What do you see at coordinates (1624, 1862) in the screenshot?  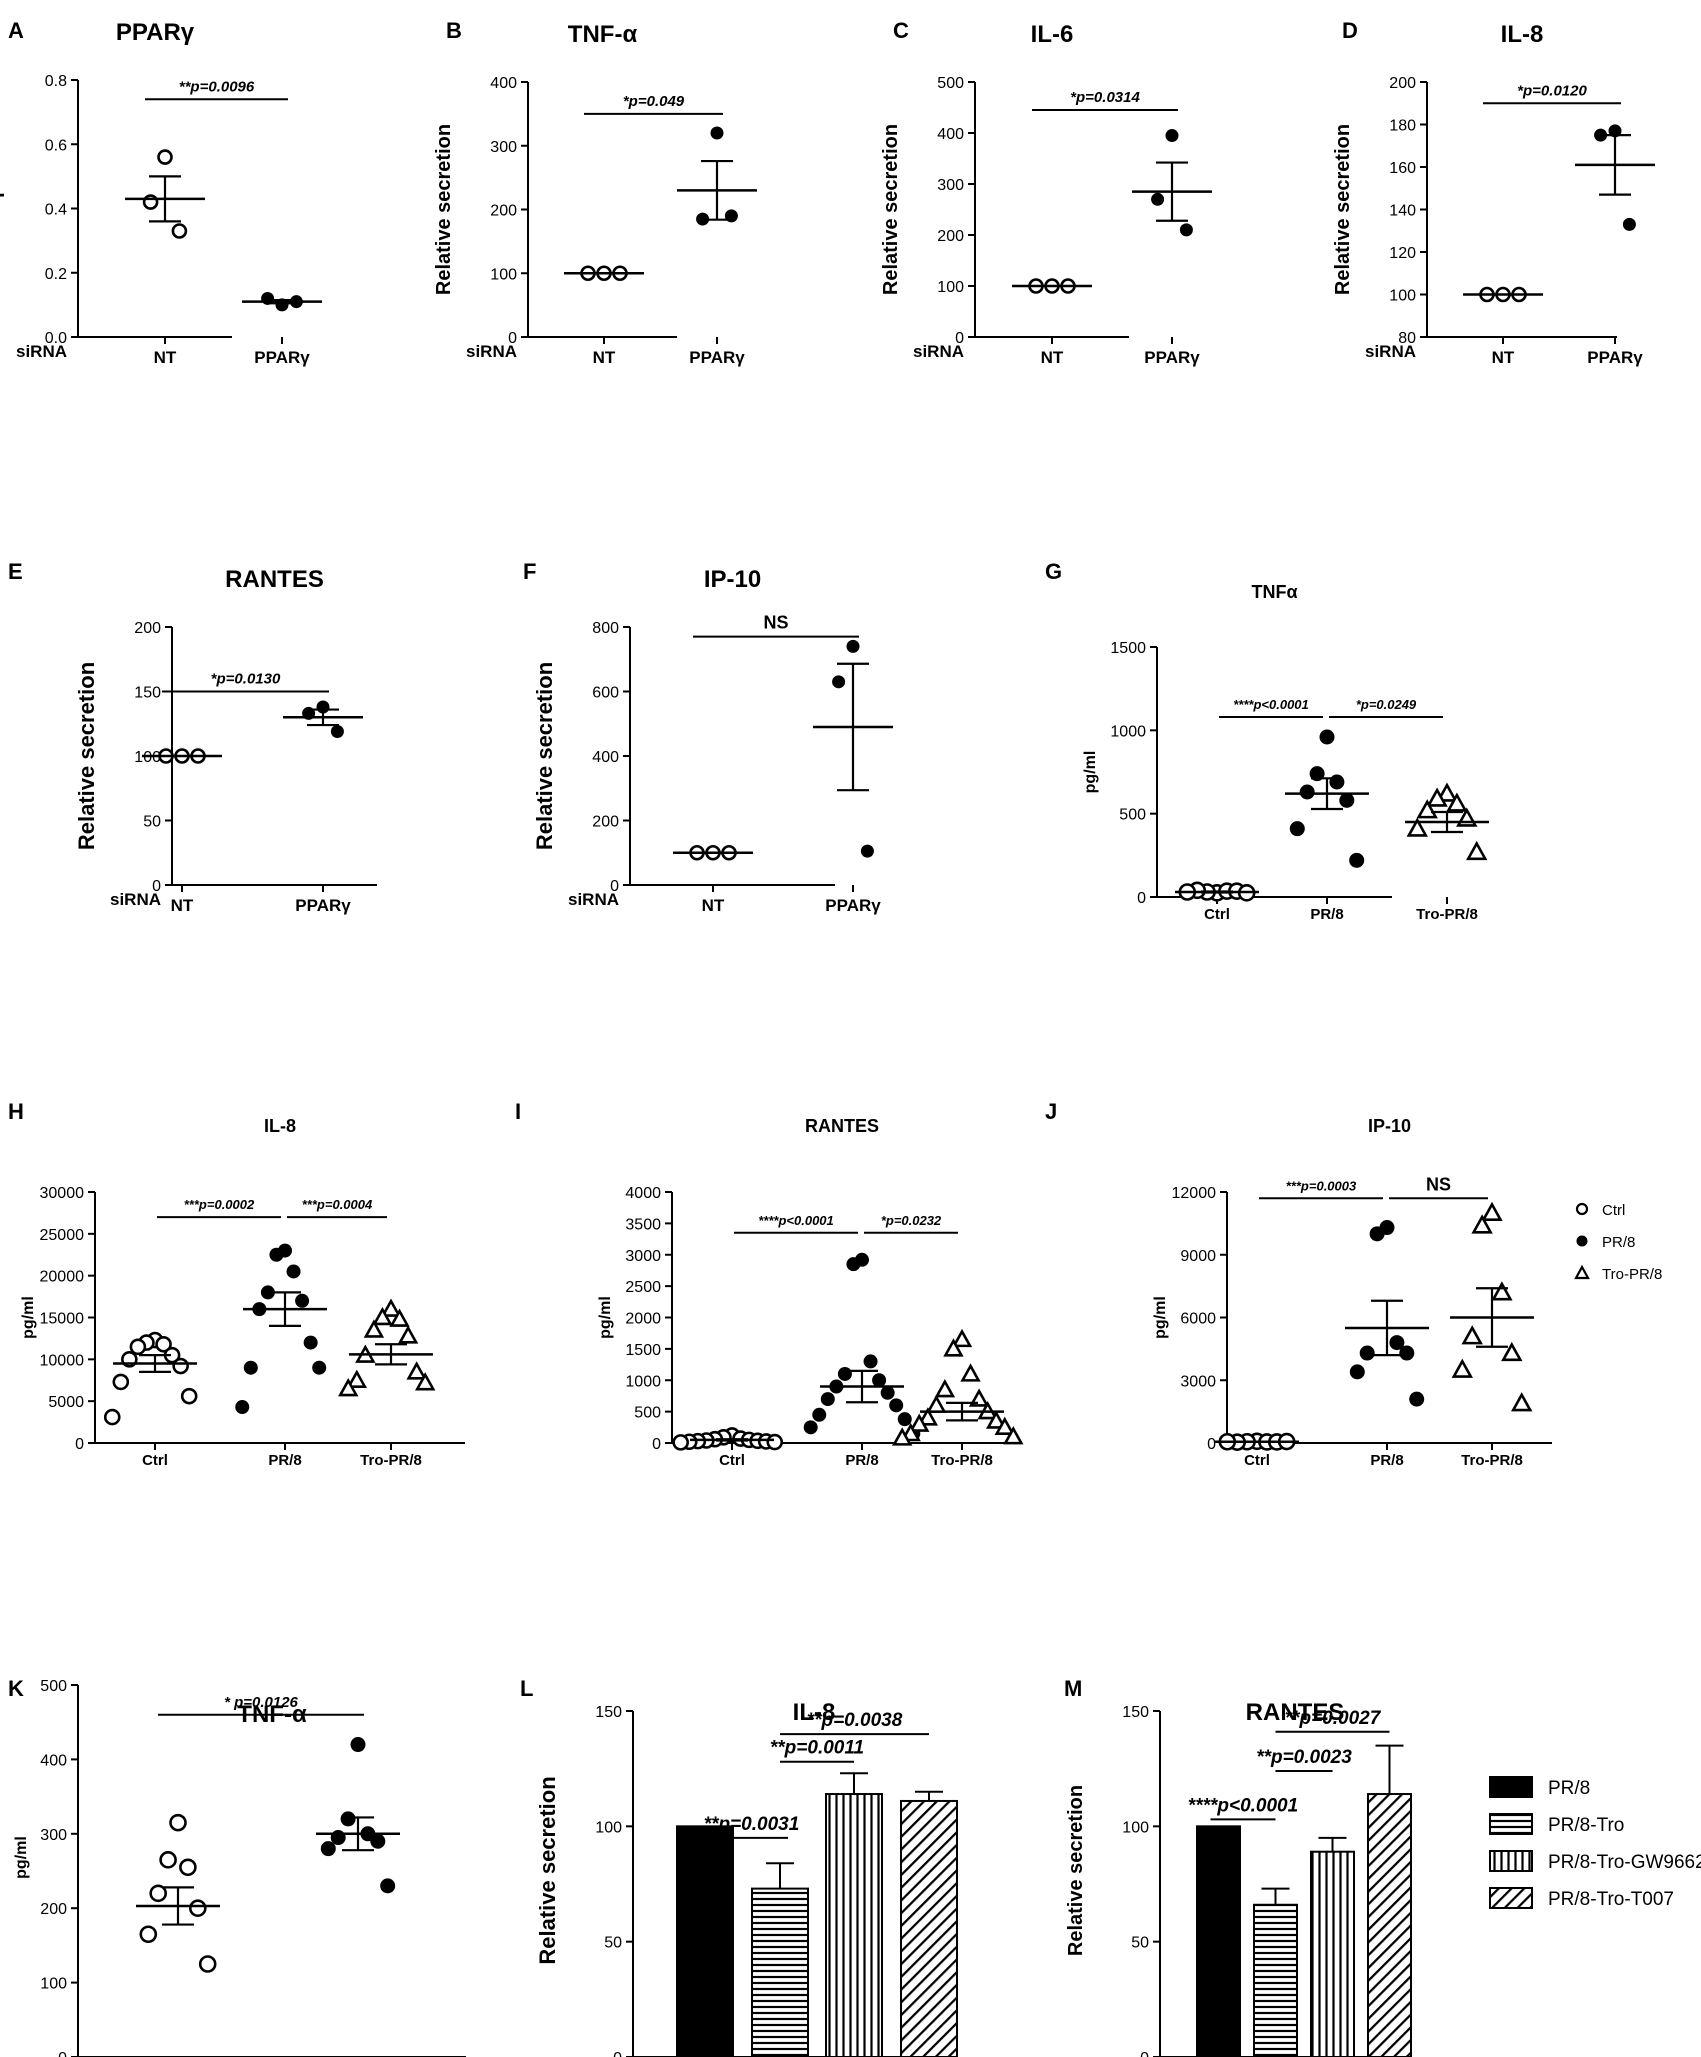 I see `legend-label: PR/8-Tro-GW9662` at bounding box center [1624, 1862].